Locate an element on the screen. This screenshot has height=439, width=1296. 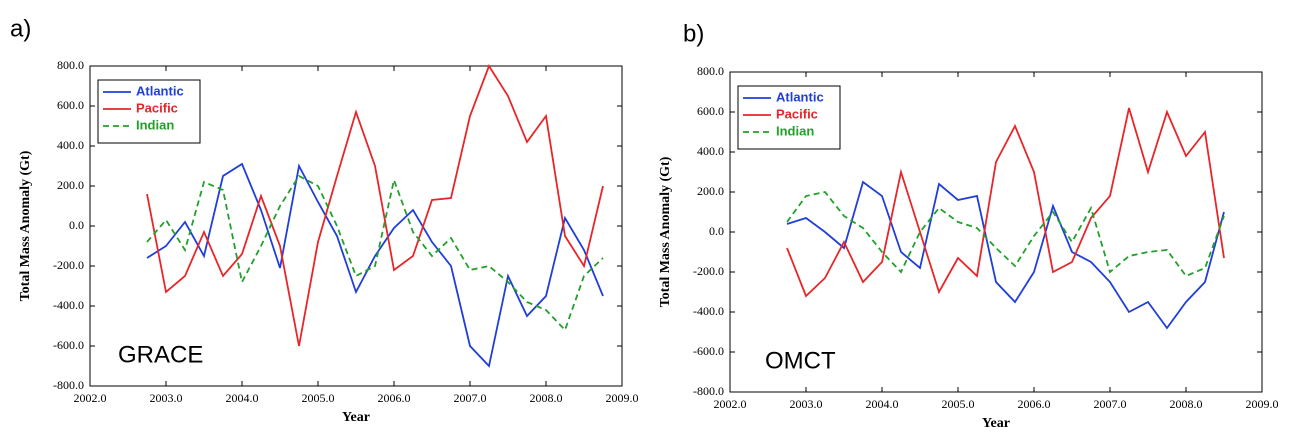
annotation: OMCT is located at coordinates (800, 360).